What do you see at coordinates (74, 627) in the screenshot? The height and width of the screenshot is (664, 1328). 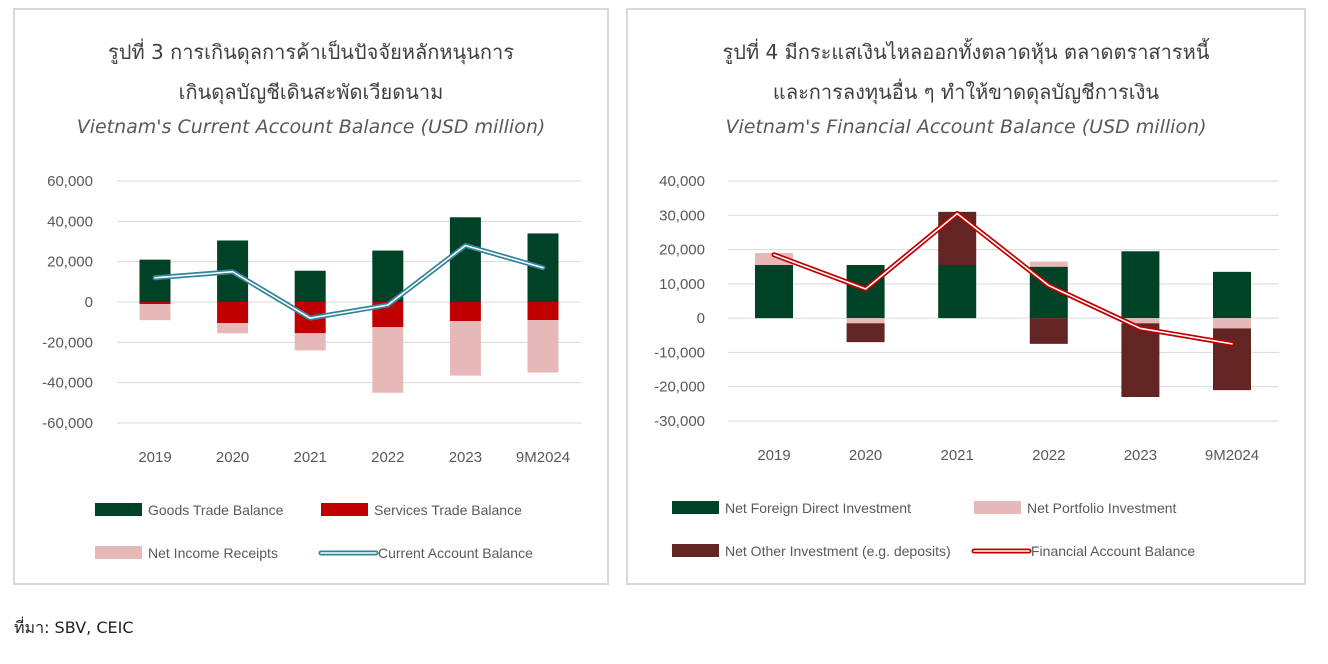 I see `source-note: ที่มา: SBV, CEIC` at bounding box center [74, 627].